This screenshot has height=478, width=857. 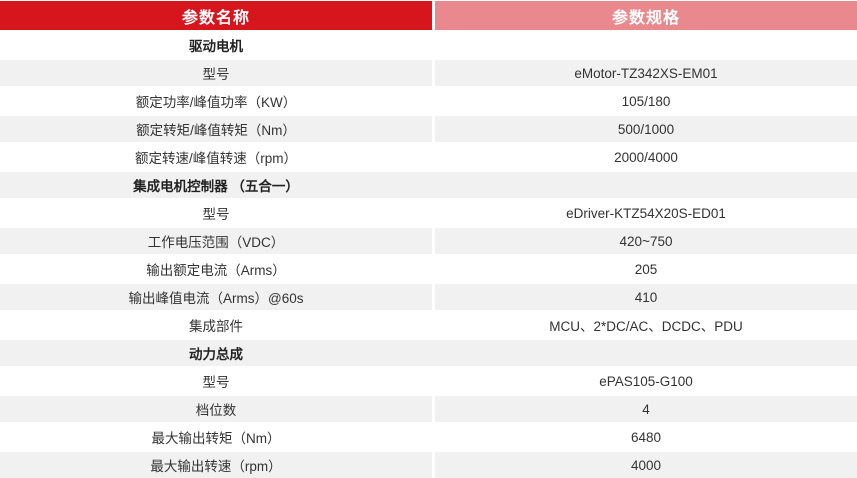 I want to click on param-value-cell: eMotor-TZ342XS-EM01, so click(x=646, y=73).